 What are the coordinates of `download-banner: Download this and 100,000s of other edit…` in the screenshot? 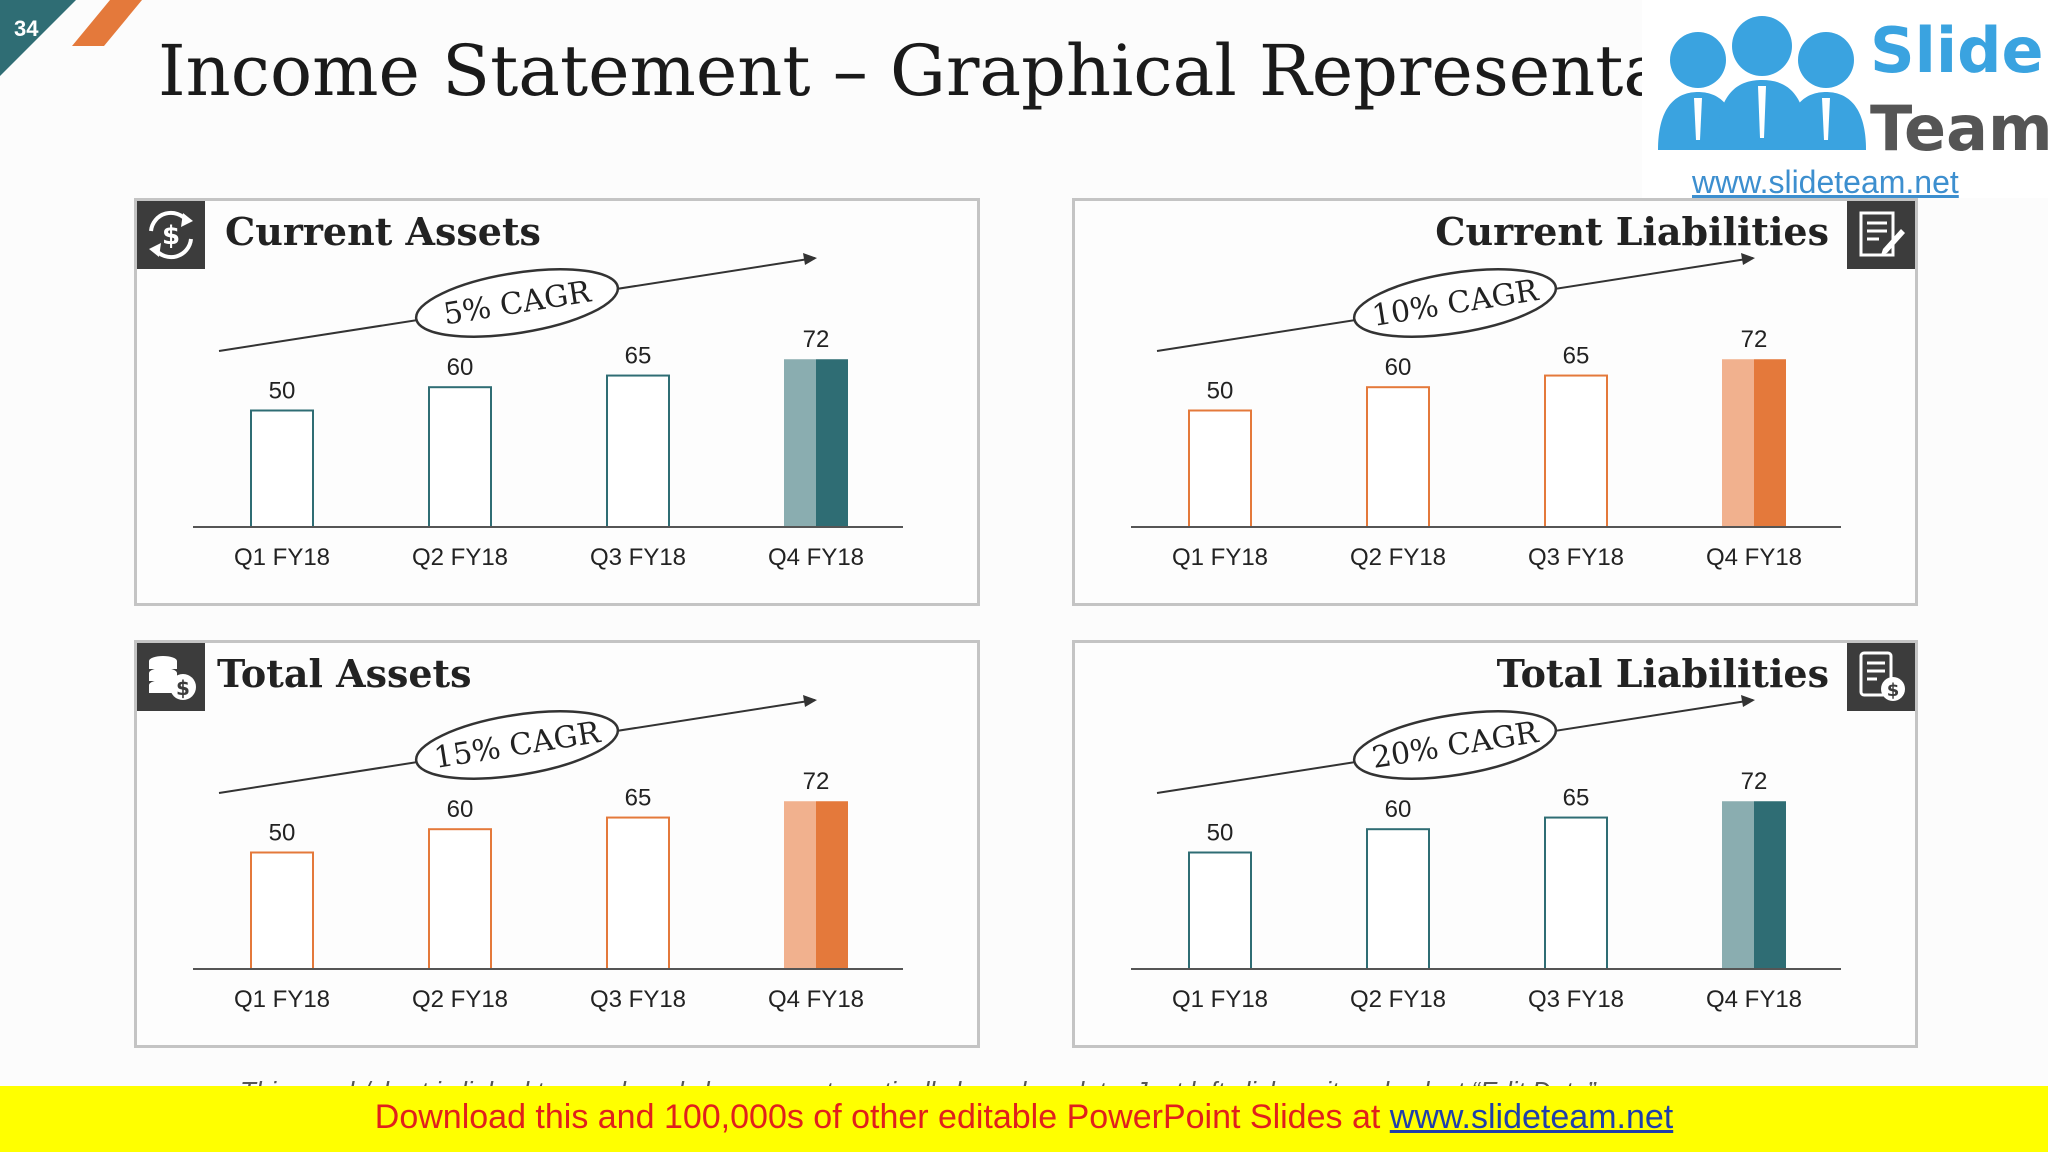 It's located at (1024, 1119).